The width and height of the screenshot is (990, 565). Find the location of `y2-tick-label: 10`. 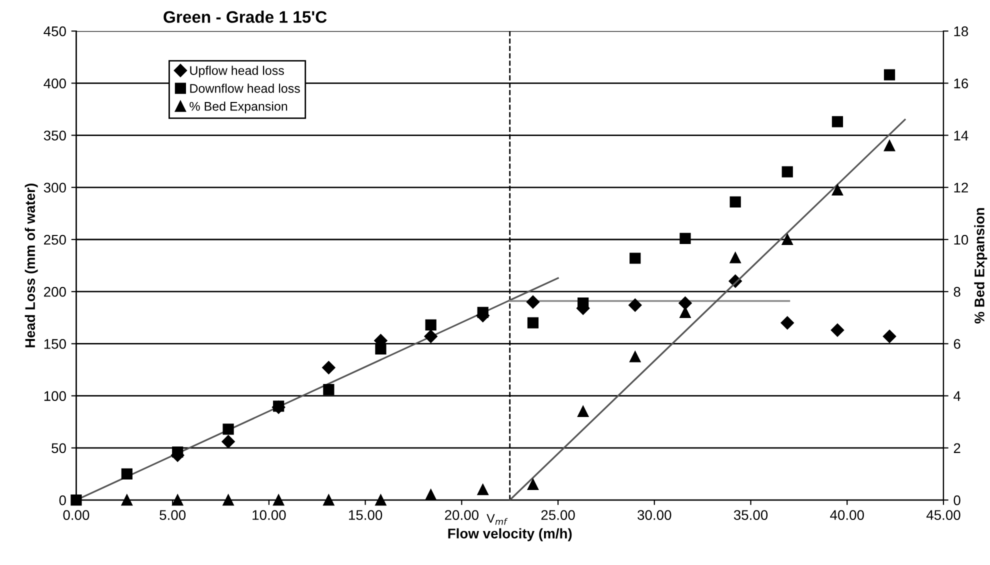

y2-tick-label: 10 is located at coordinates (961, 239).